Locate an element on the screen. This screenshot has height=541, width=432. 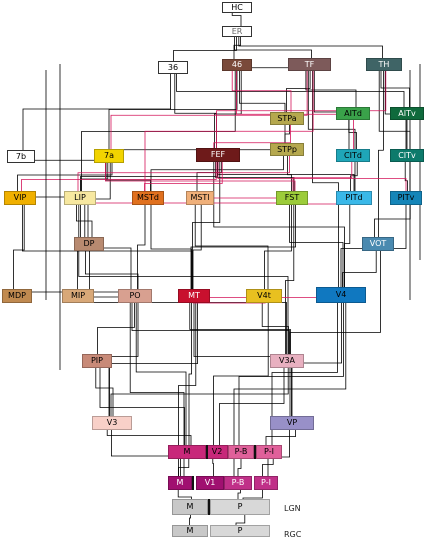
connection-mstd-po is located at coordinates (141, 247).